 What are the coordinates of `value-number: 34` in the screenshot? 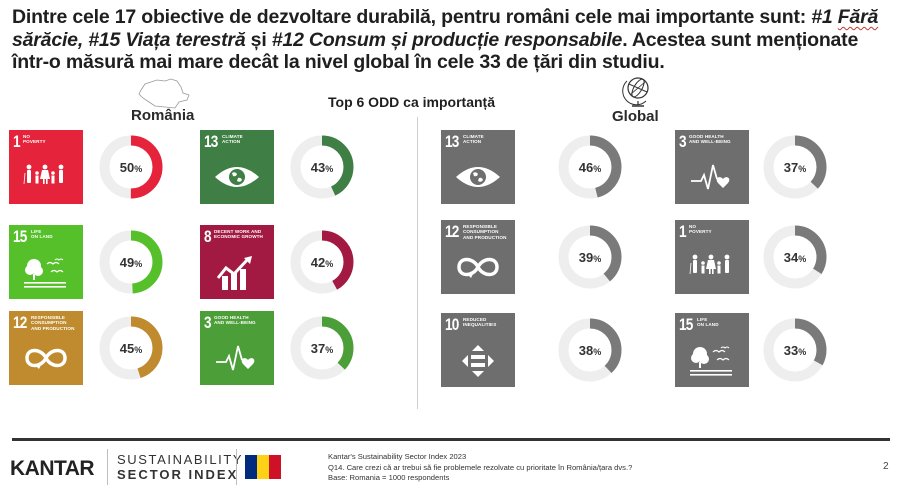 It's located at (791, 257).